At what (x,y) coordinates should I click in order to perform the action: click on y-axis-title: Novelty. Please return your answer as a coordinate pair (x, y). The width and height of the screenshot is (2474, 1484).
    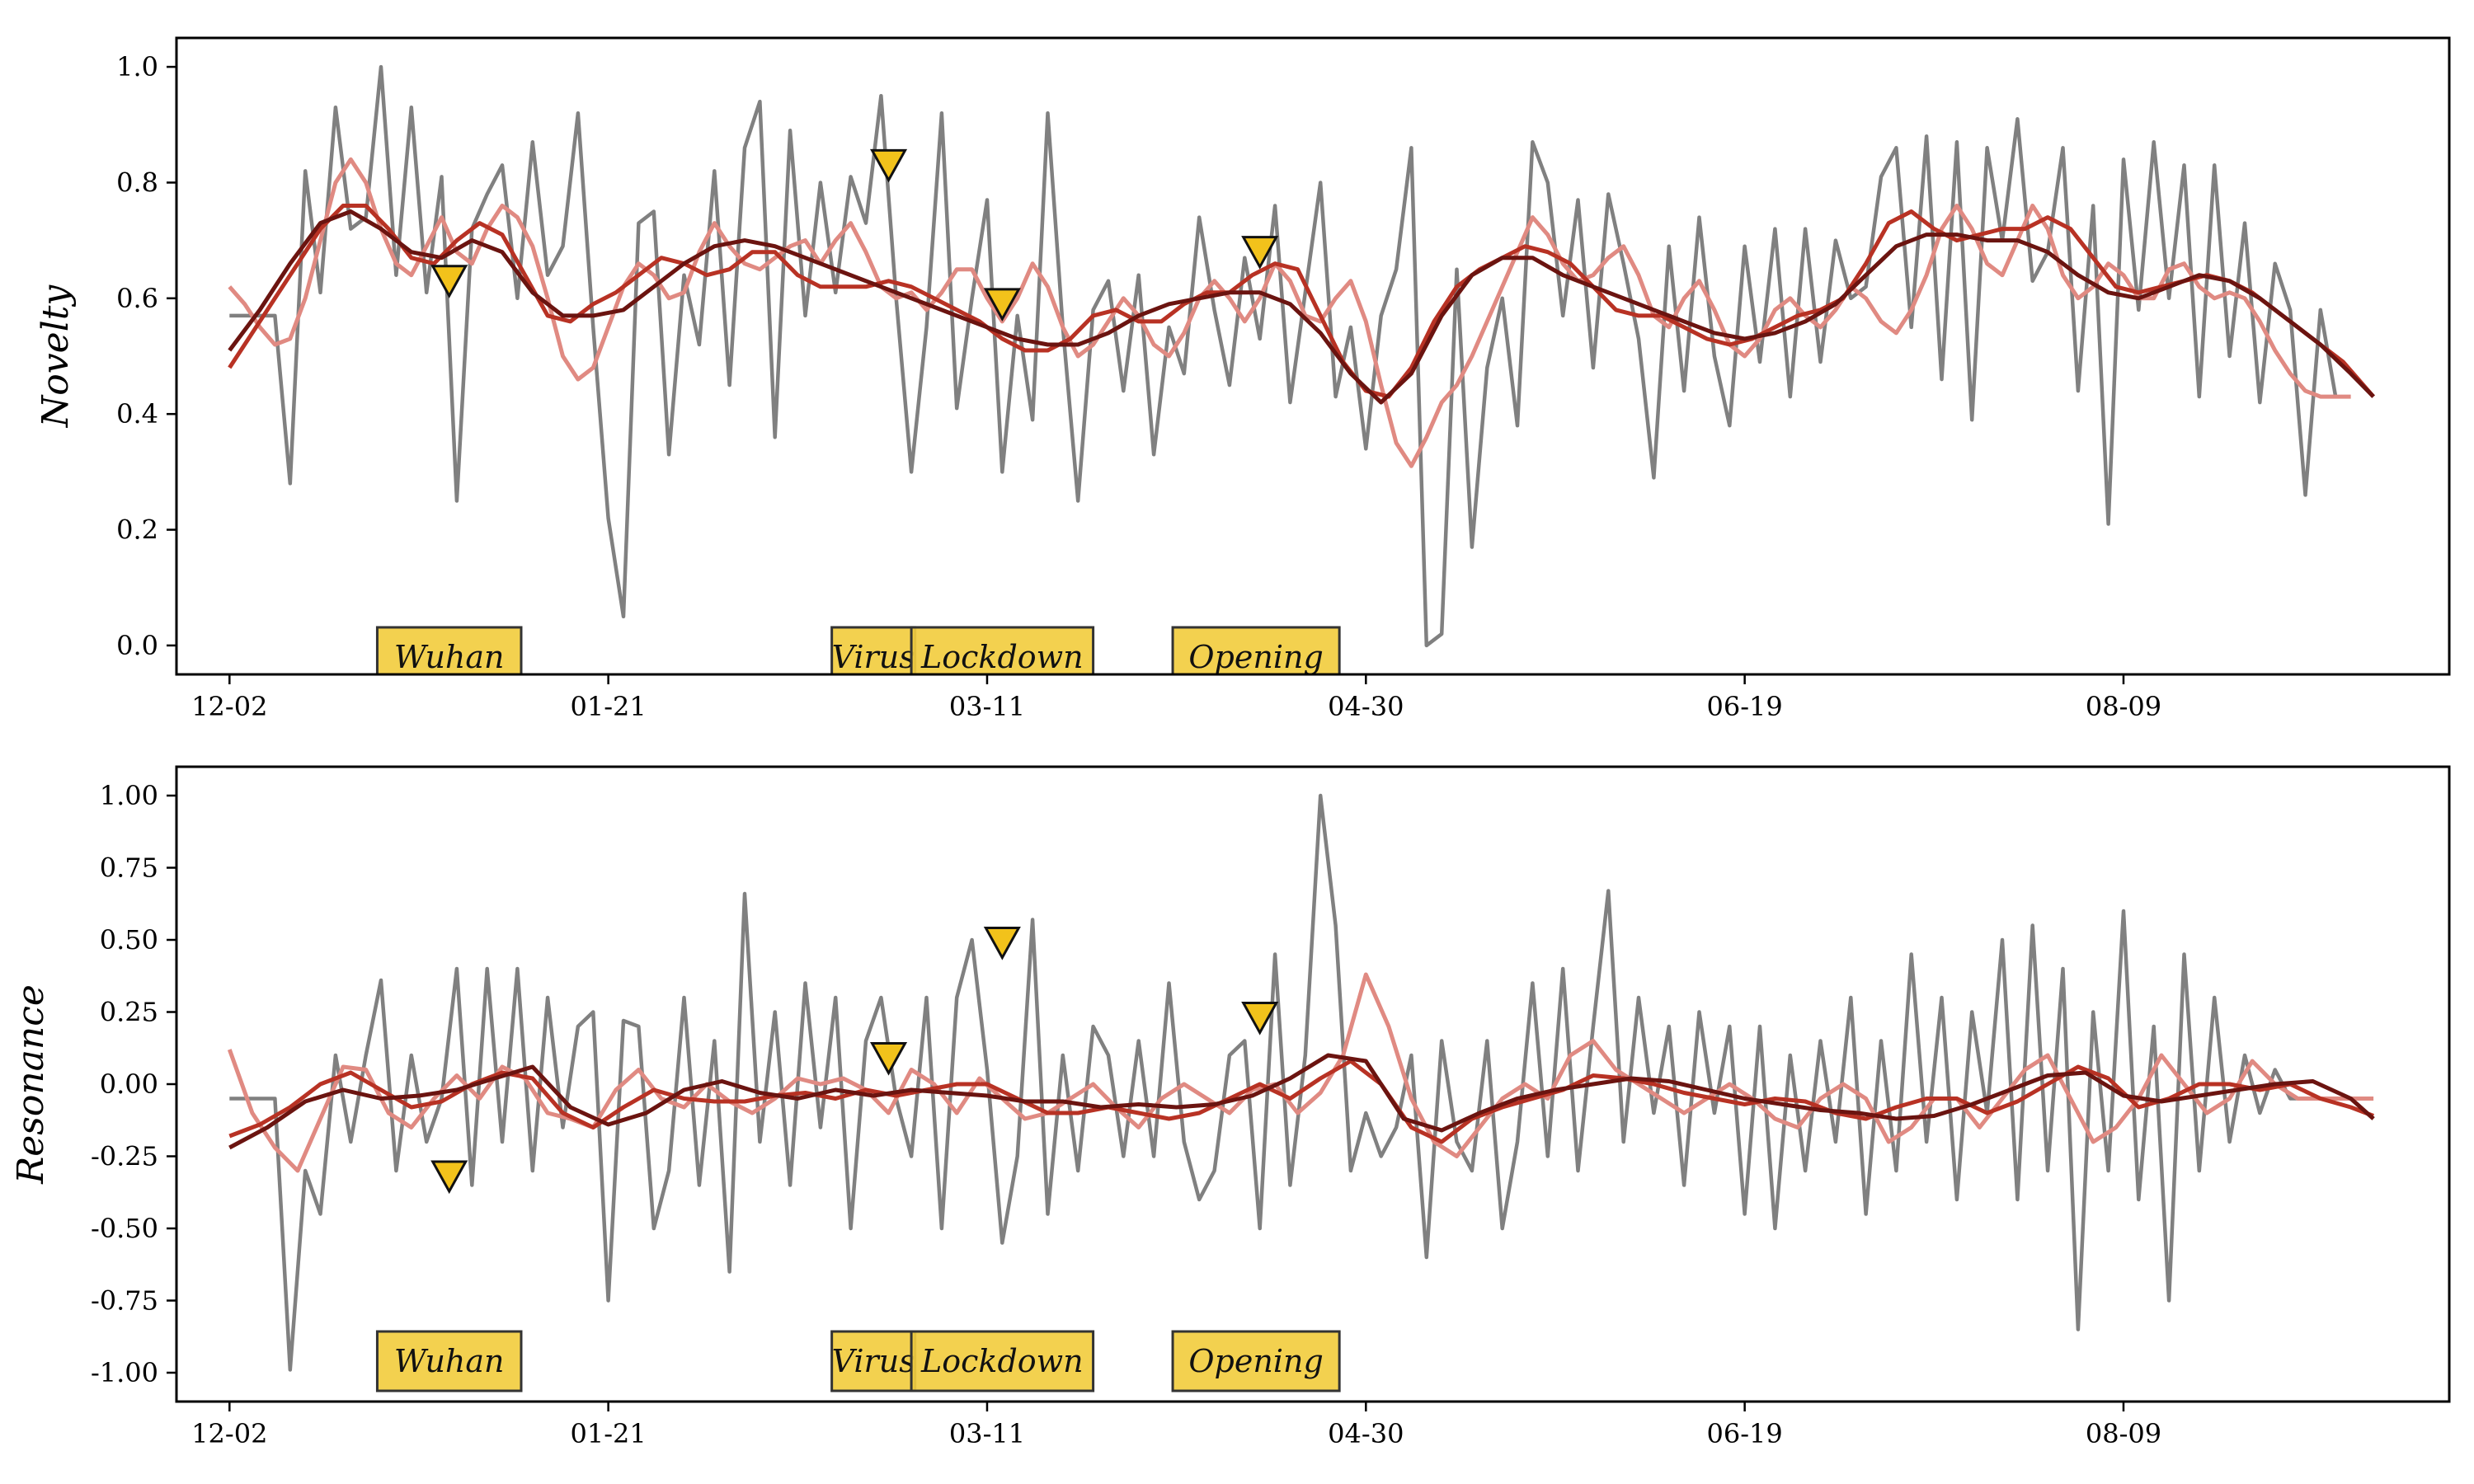
    Looking at the image, I should click on (56, 356).